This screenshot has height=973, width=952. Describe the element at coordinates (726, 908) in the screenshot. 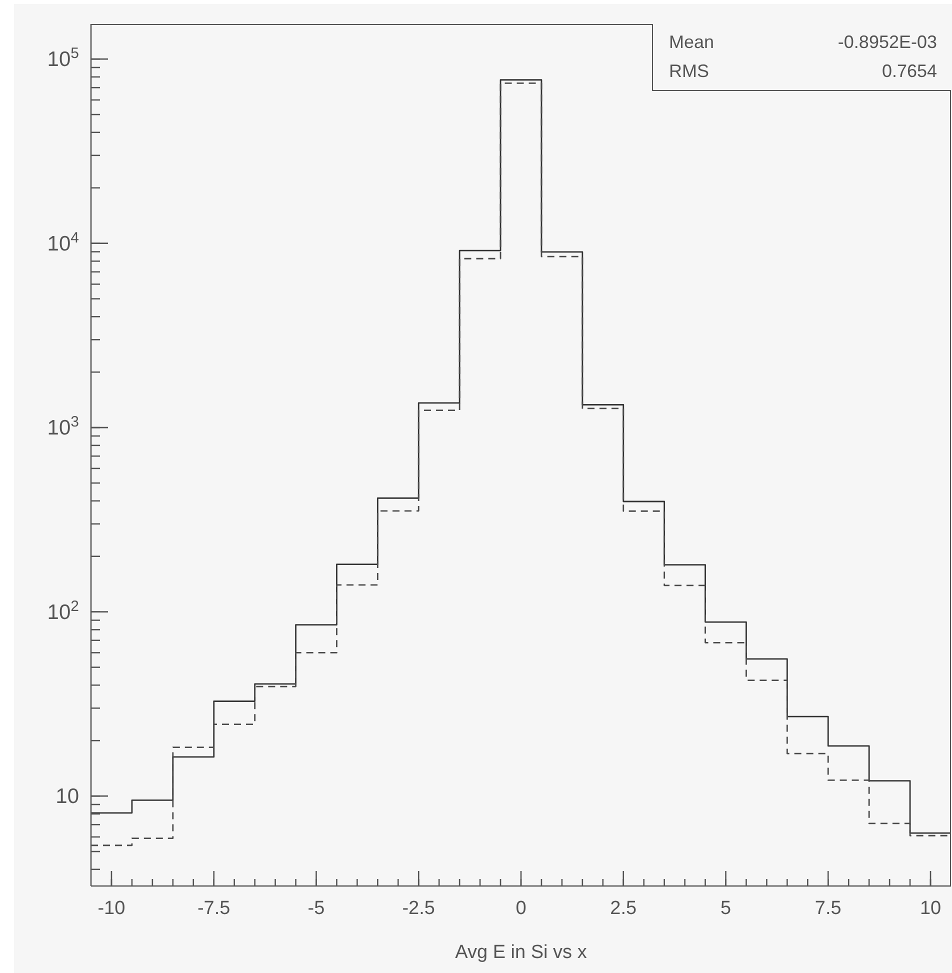

I see `x-tick-label: 5` at that location.